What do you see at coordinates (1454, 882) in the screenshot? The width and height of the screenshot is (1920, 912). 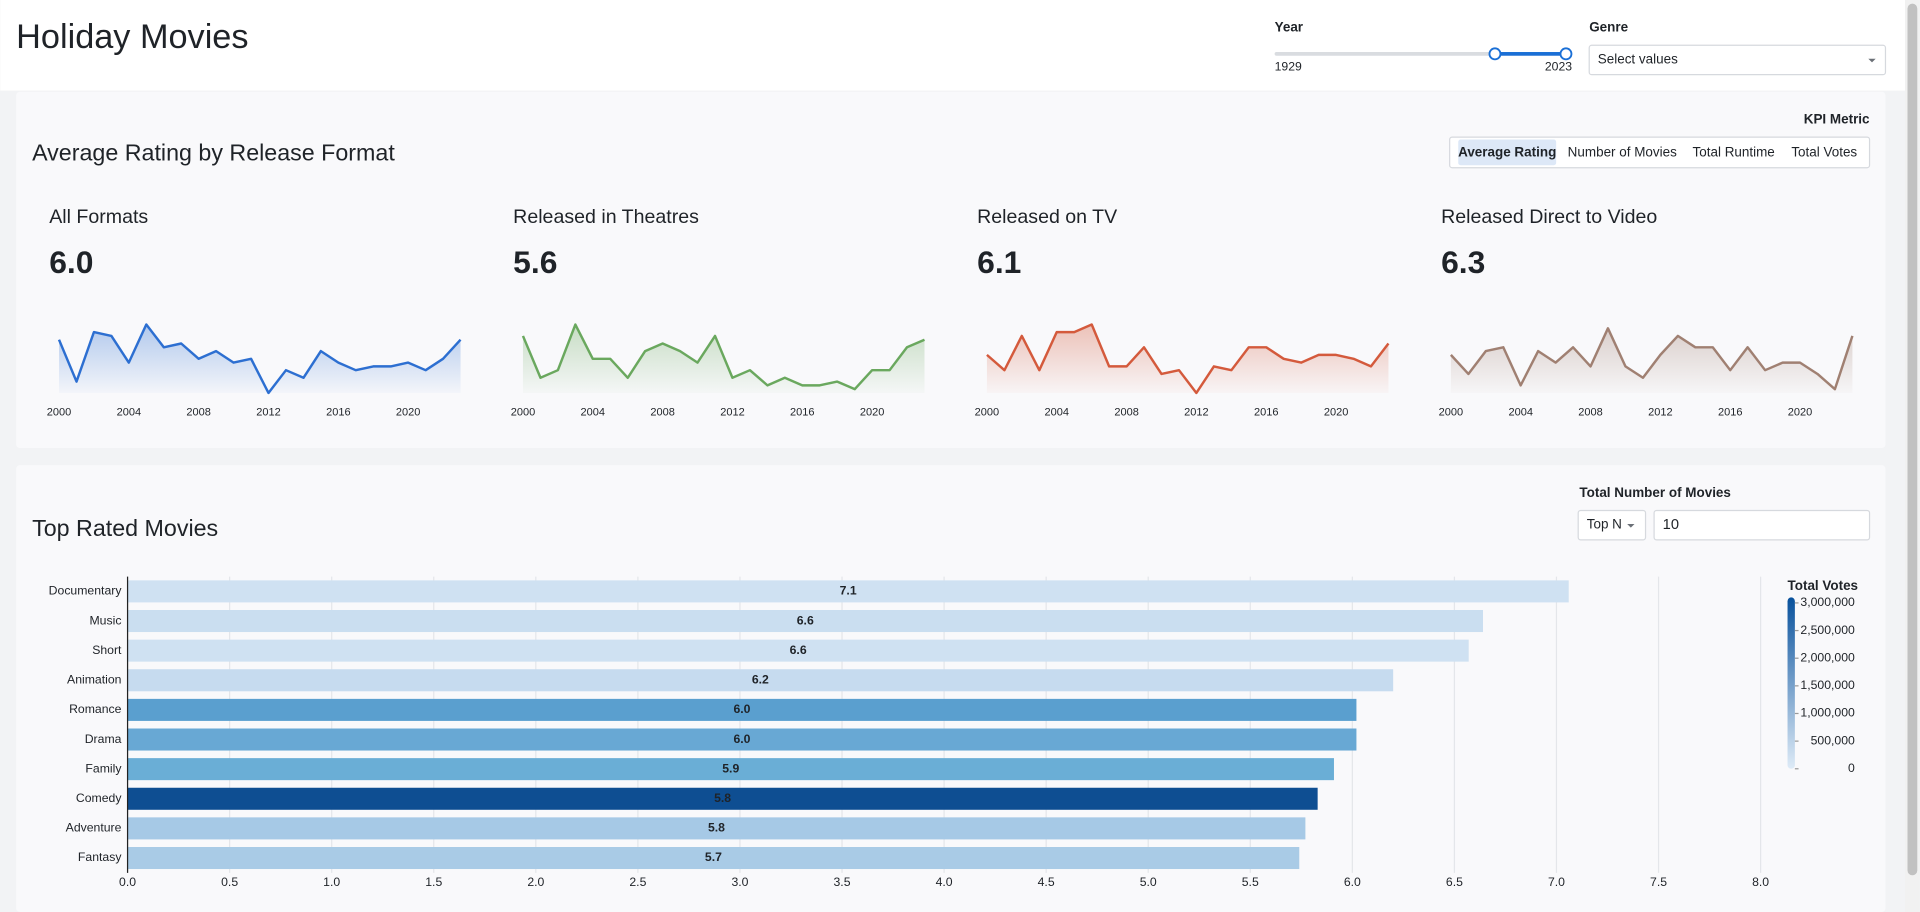 I see `x-tick-label: 6.5` at bounding box center [1454, 882].